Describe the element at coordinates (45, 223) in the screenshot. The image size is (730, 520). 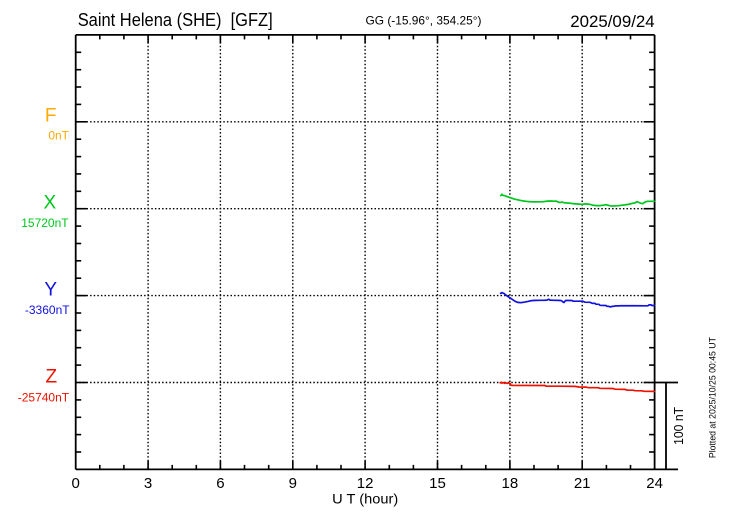
I see `svg-text: 15720nT` at that location.